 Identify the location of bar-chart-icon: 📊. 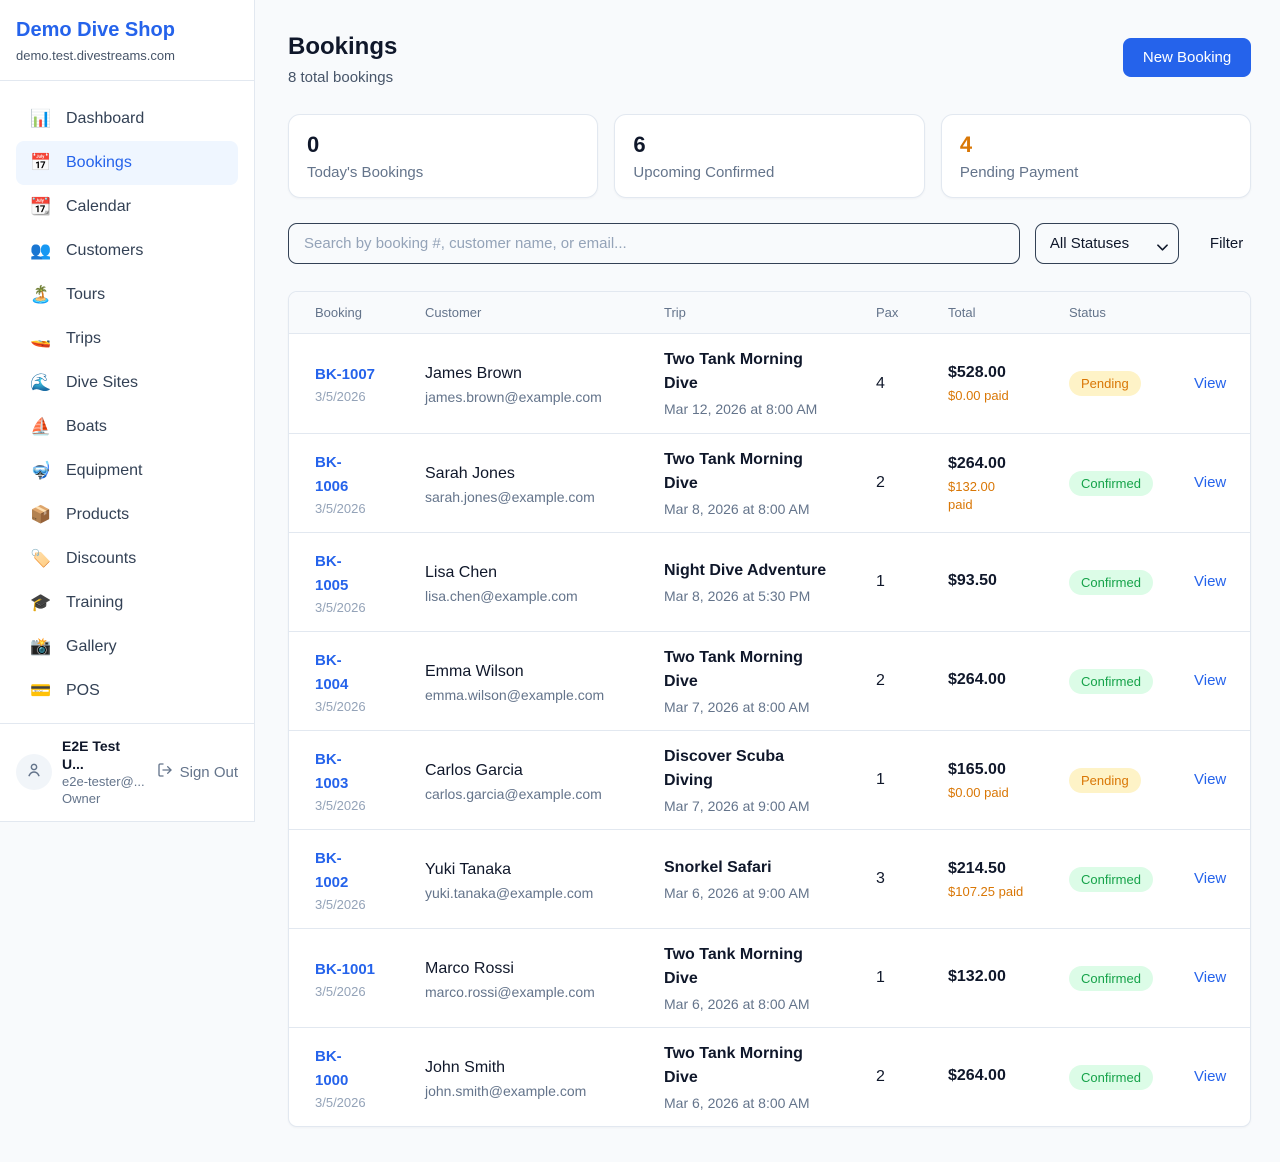
(41, 118).